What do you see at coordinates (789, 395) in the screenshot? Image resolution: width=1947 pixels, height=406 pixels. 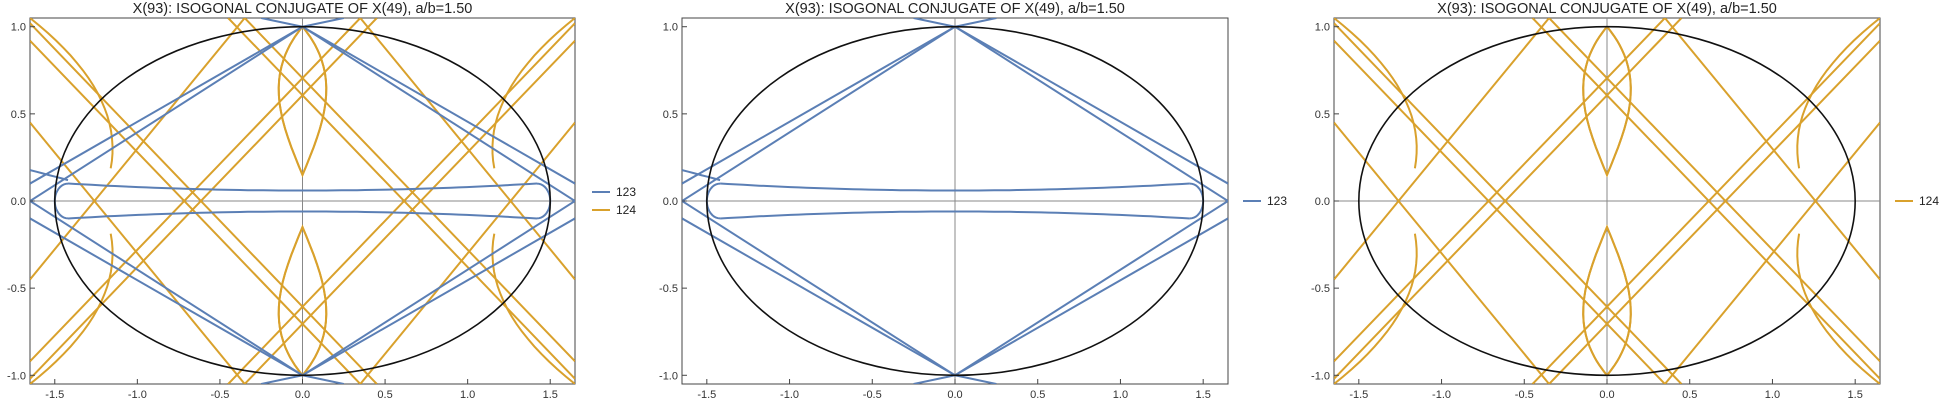 I see `x-tick-label: -1.0` at bounding box center [789, 395].